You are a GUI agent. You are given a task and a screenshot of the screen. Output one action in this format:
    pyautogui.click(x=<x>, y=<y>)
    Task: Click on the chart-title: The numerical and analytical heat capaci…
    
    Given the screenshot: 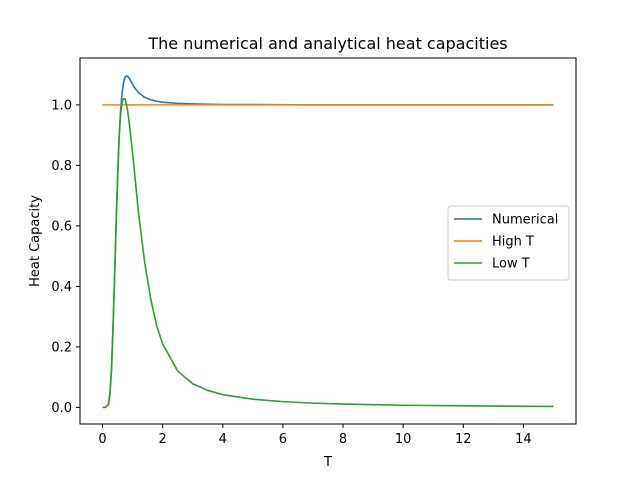 What is the action you would take?
    pyautogui.click(x=327, y=43)
    